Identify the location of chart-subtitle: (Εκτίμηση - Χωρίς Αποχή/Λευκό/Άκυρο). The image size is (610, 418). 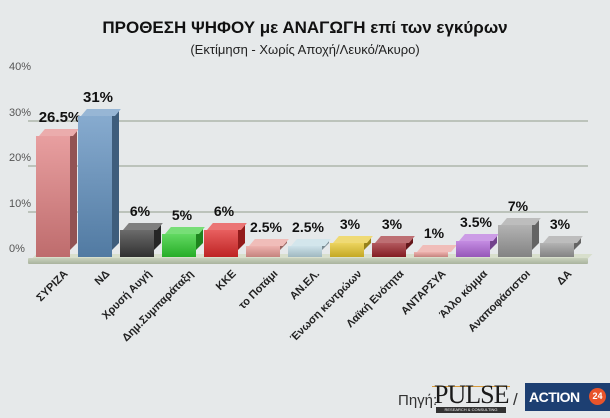
(305, 49).